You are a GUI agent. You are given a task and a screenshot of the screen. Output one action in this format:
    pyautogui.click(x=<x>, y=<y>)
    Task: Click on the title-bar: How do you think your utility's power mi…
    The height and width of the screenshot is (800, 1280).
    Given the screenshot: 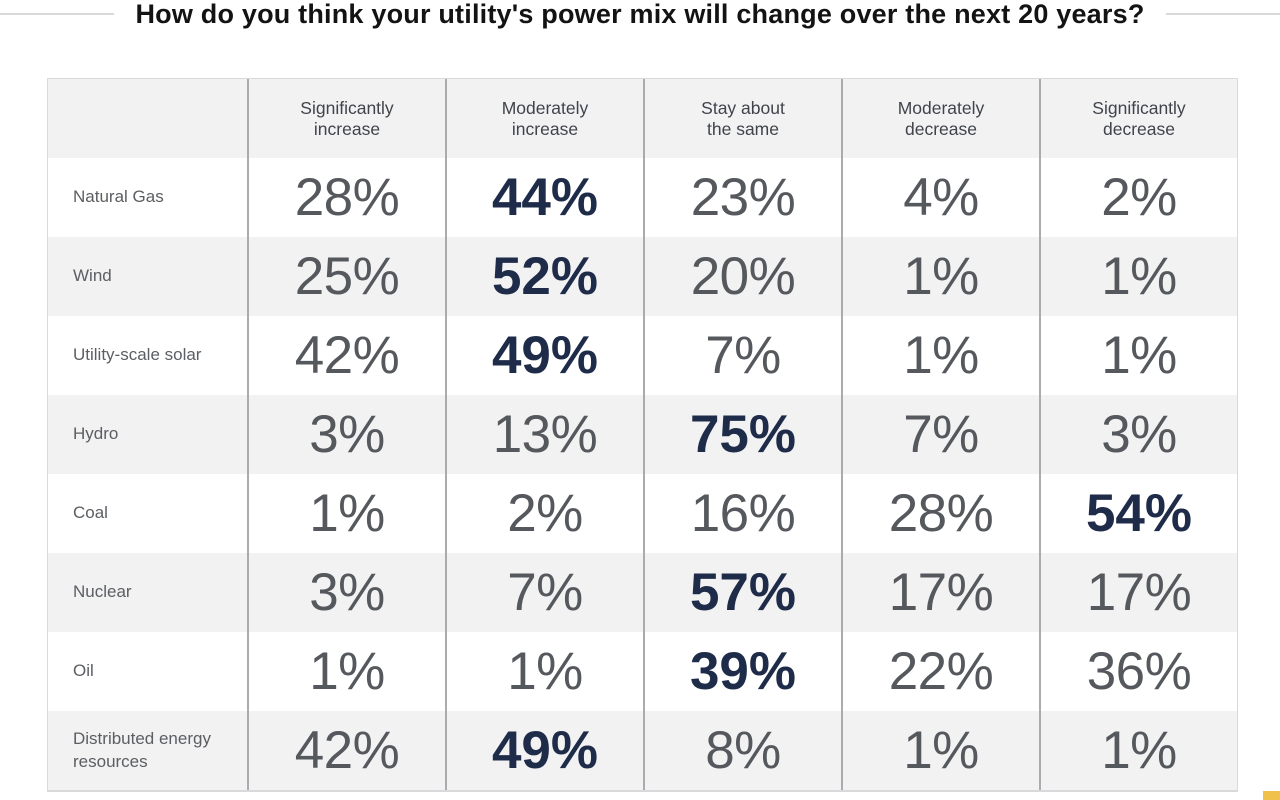 What is the action you would take?
    pyautogui.click(x=640, y=14)
    